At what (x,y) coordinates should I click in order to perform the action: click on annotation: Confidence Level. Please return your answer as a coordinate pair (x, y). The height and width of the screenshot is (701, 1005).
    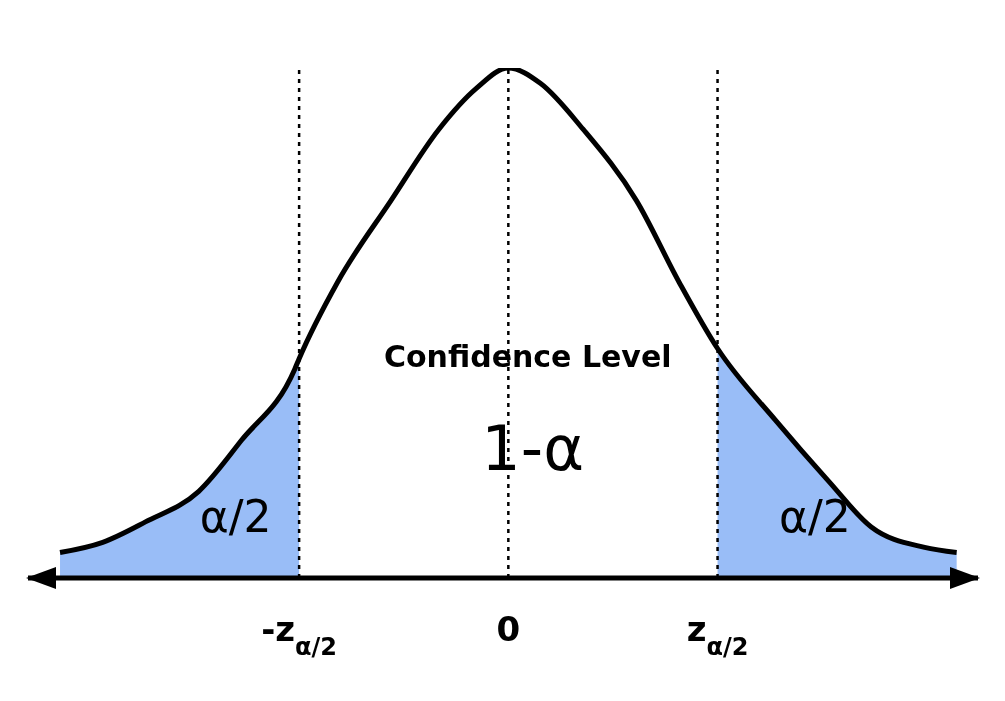
    Looking at the image, I should click on (527, 356).